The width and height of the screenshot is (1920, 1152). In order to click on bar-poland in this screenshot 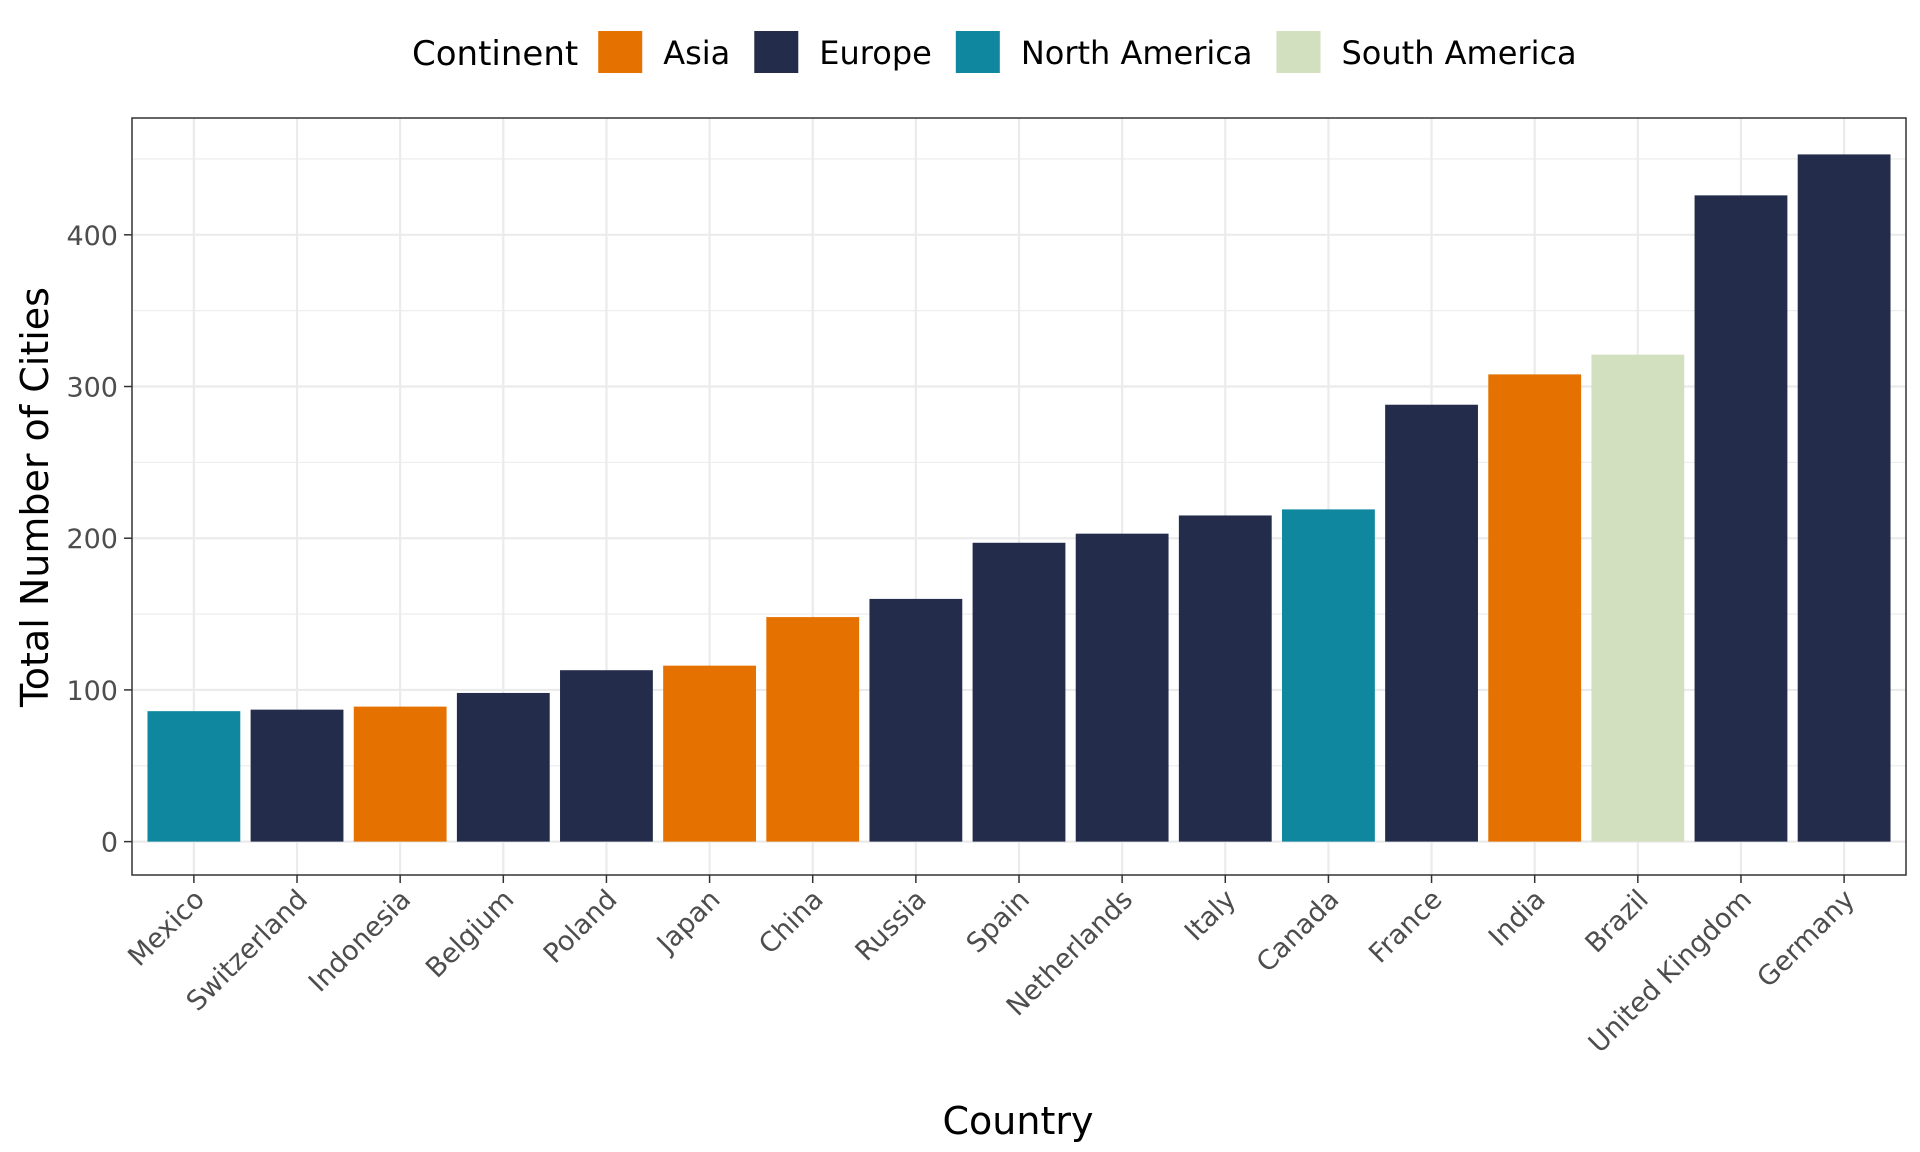, I will do `click(606, 756)`.